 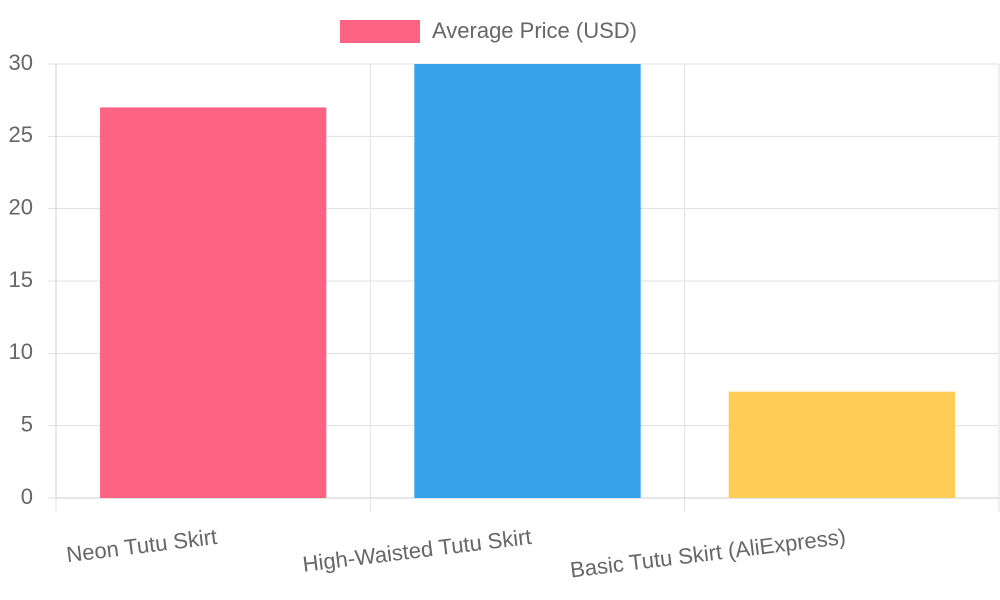 I want to click on legend-label: Average Price (USD), so click(x=534, y=30).